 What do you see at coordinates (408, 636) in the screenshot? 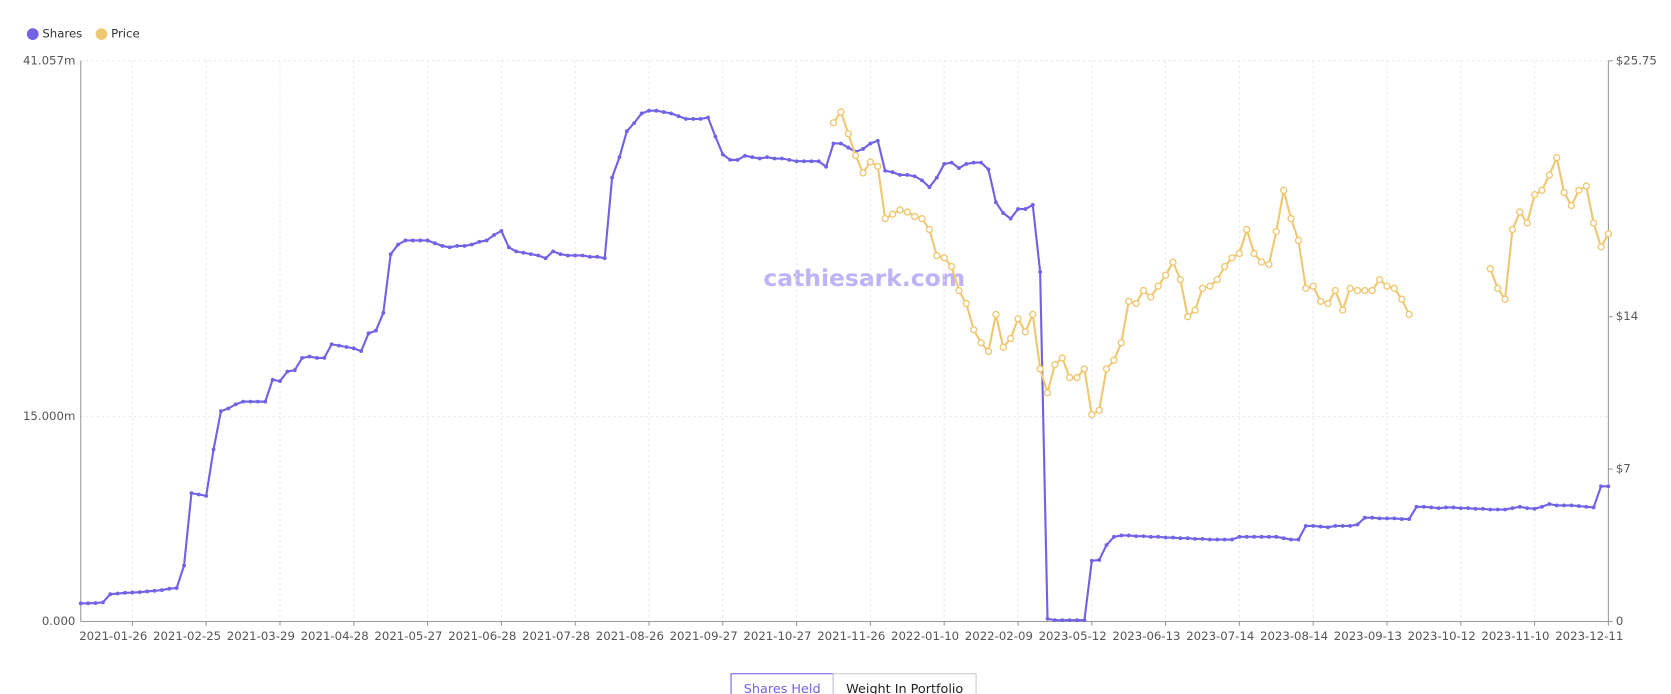
I see `x-tick-label: 2021-05-27` at bounding box center [408, 636].